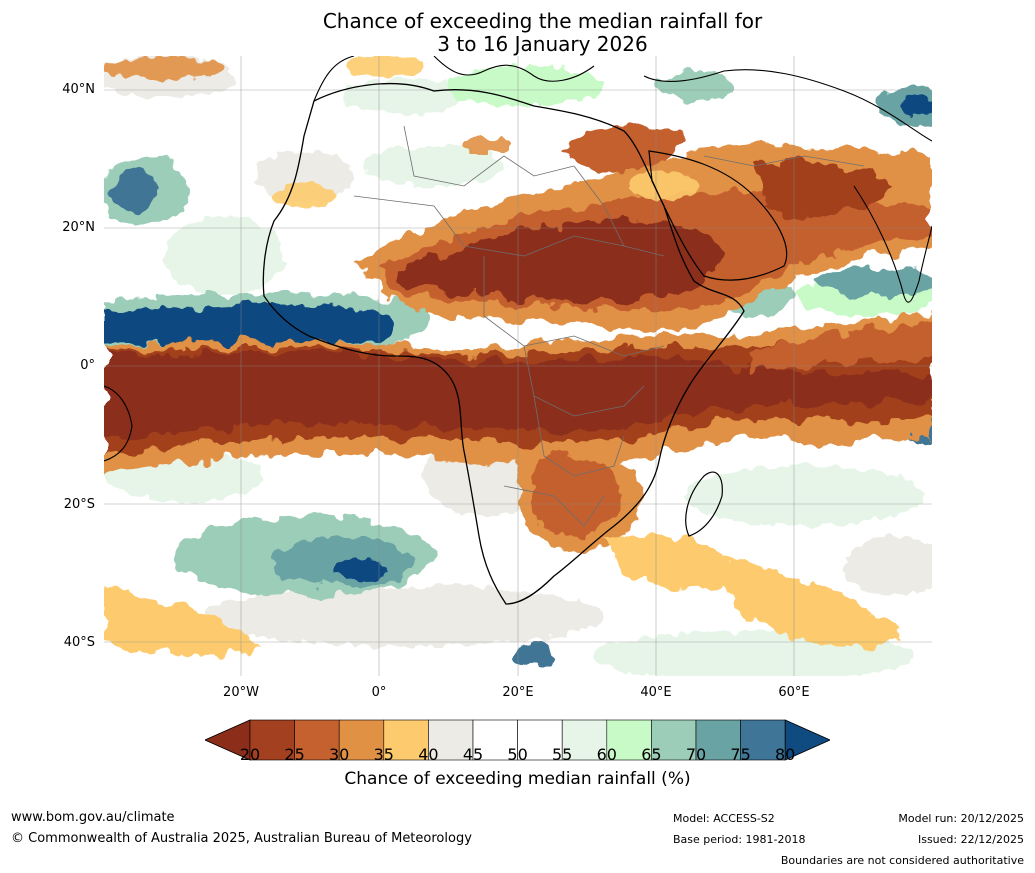 The image size is (1035, 873). I want to click on colorbar-tick-25: 25, so click(294, 754).